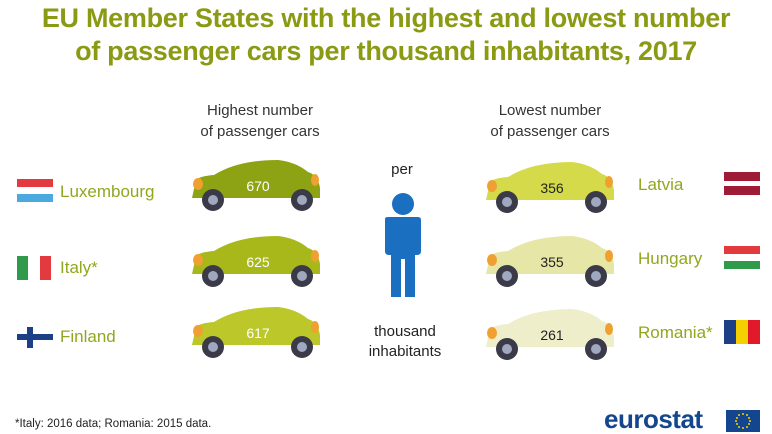 The height and width of the screenshot is (434, 772). Describe the element at coordinates (743, 421) in the screenshot. I see `eu-flag-icon` at that location.